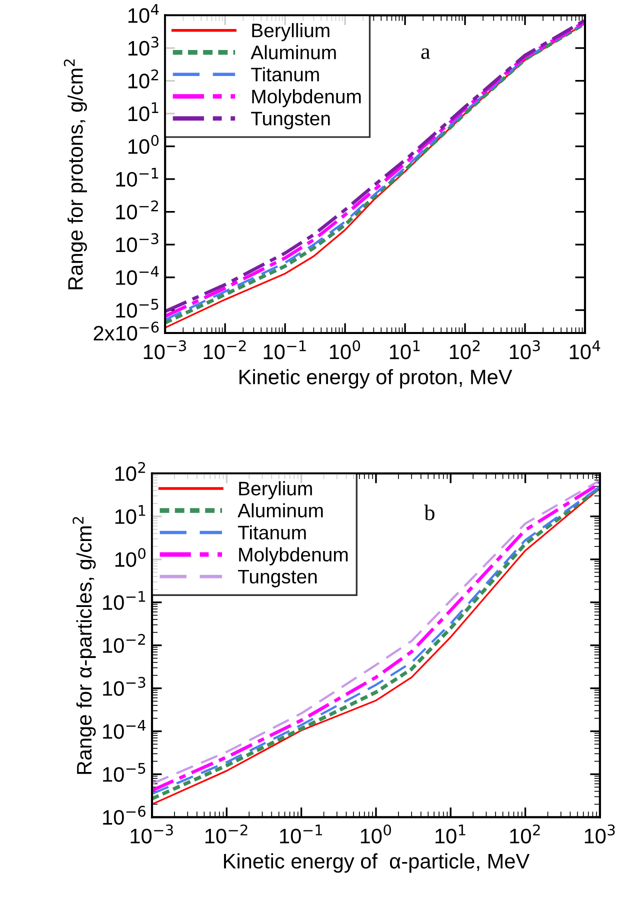 Image resolution: width=623 pixels, height=900 pixels. I want to click on y-axis-title: Range for protons, g/cm$^{2}$, so click(75, 174).